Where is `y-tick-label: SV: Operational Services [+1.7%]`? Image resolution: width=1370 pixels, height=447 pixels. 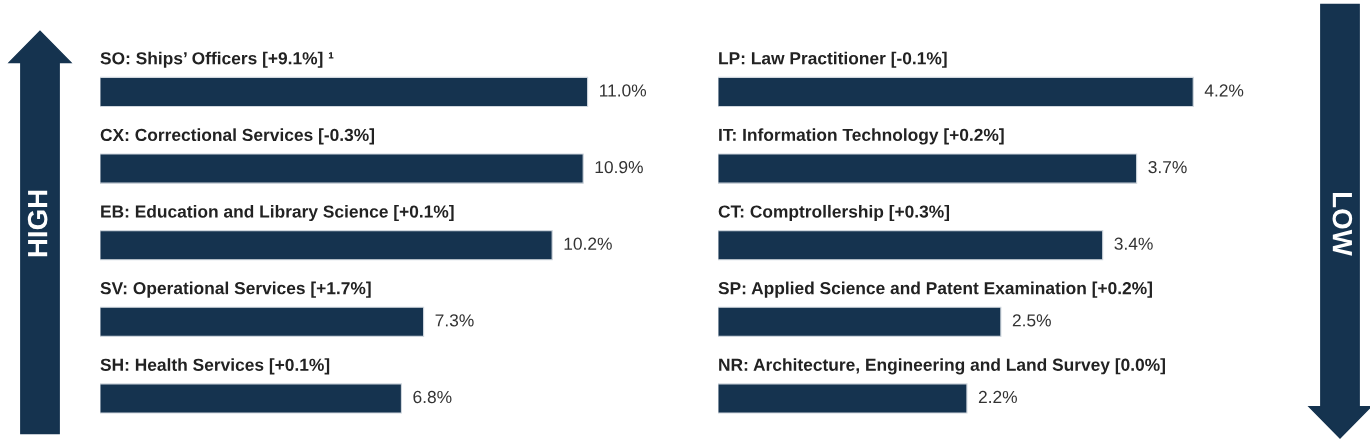
y-tick-label: SV: Operational Services [+1.7%] is located at coordinates (235, 289).